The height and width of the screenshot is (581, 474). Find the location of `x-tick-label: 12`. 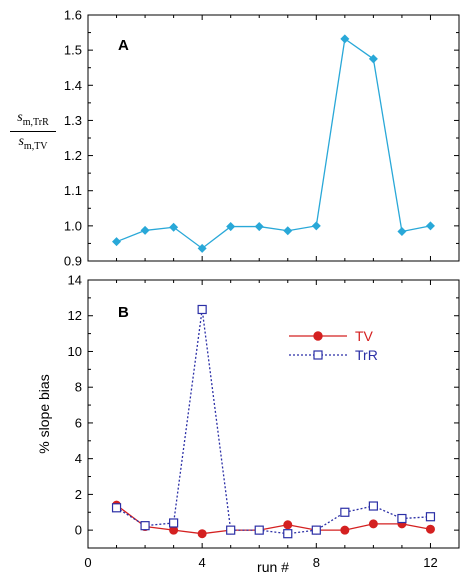

x-tick-label: 12 is located at coordinates (430, 562).